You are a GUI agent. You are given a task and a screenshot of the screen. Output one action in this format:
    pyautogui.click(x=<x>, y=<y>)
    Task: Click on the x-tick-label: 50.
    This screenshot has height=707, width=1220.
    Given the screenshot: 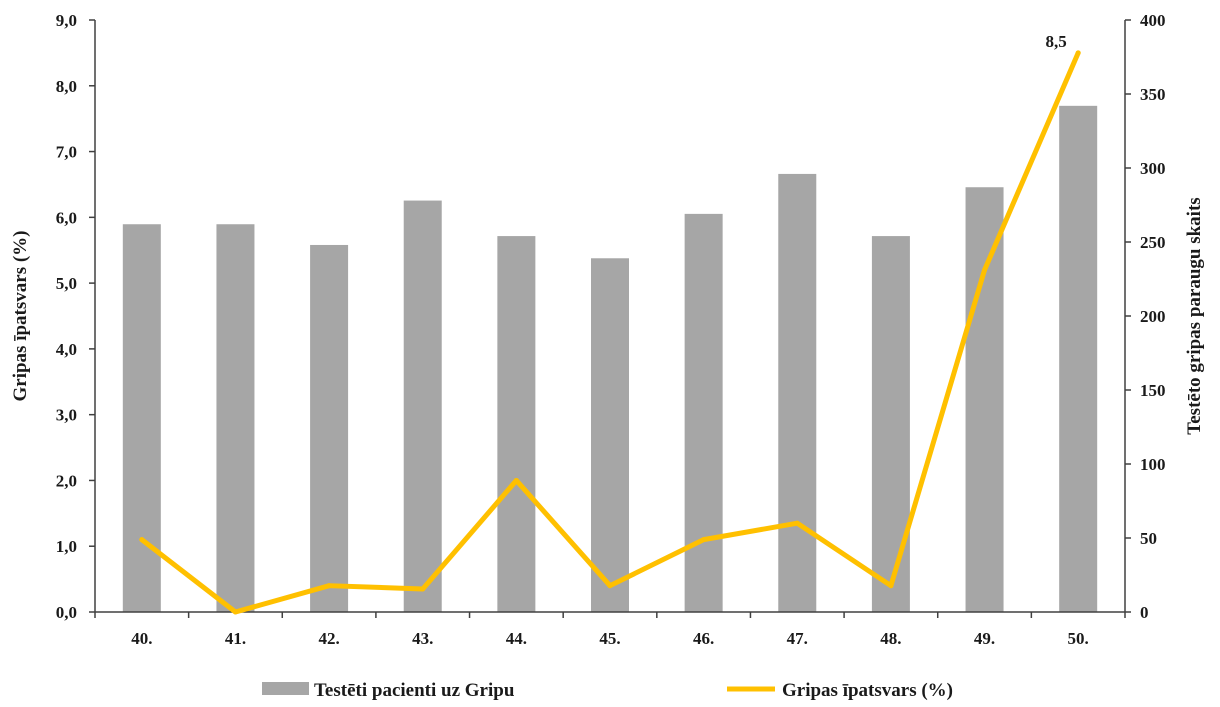 What is the action you would take?
    pyautogui.click(x=1078, y=638)
    